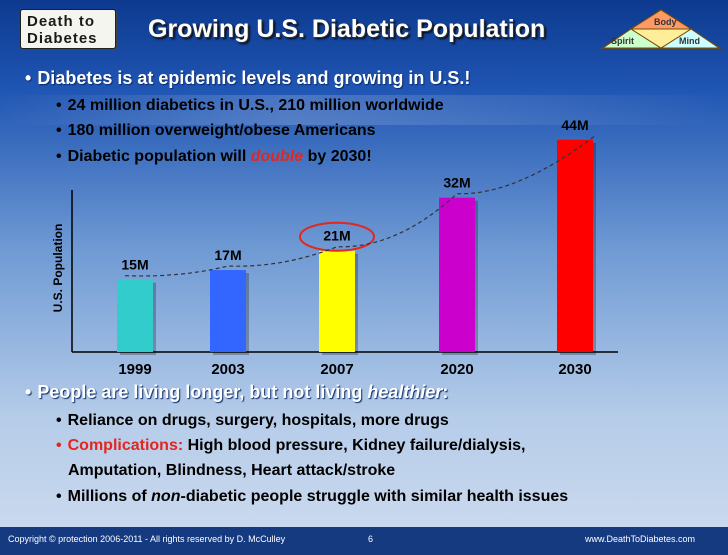  What do you see at coordinates (337, 301) in the screenshot?
I see `bar-2007` at bounding box center [337, 301].